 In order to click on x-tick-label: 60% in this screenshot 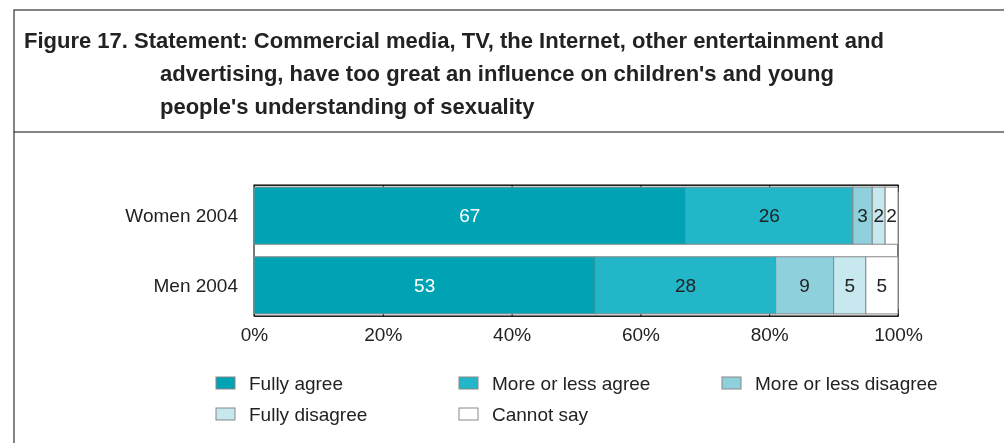, I will do `click(641, 335)`.